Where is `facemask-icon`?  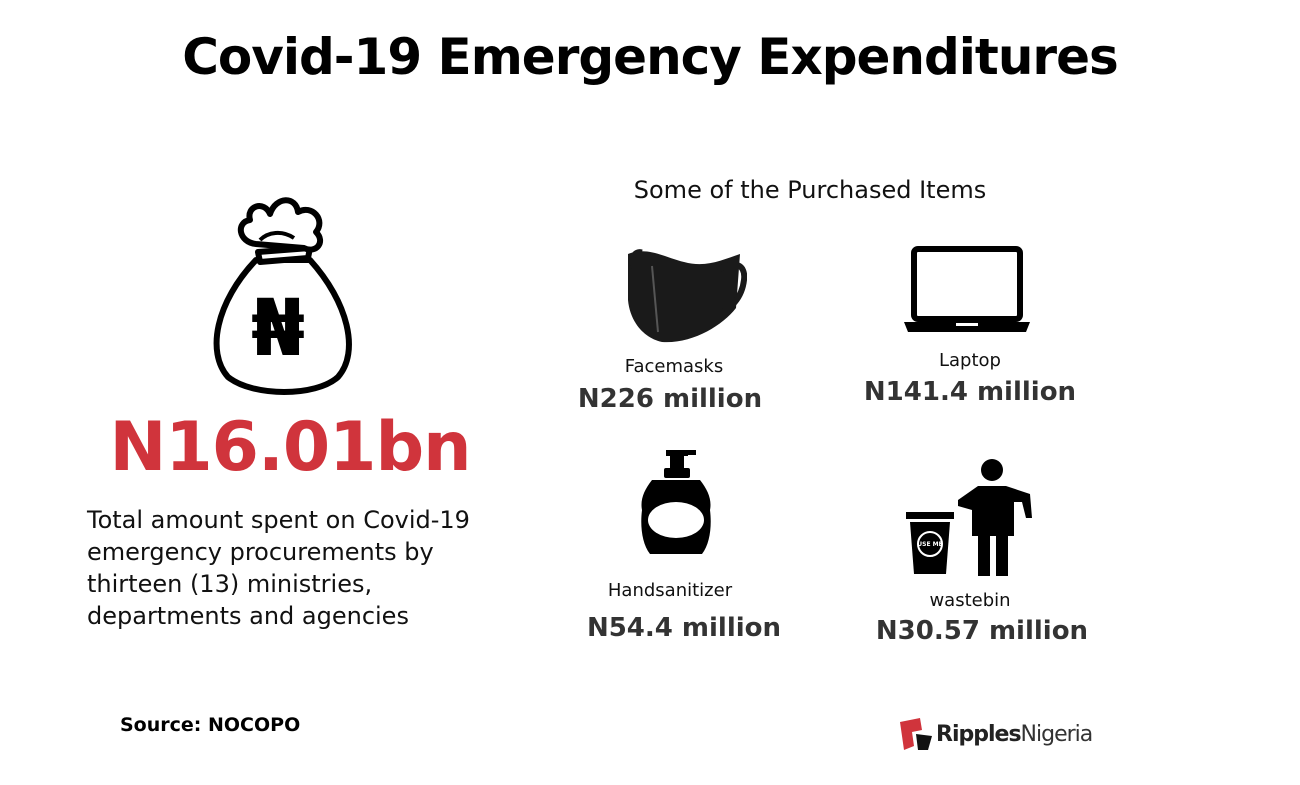 facemask-icon is located at coordinates (684, 294).